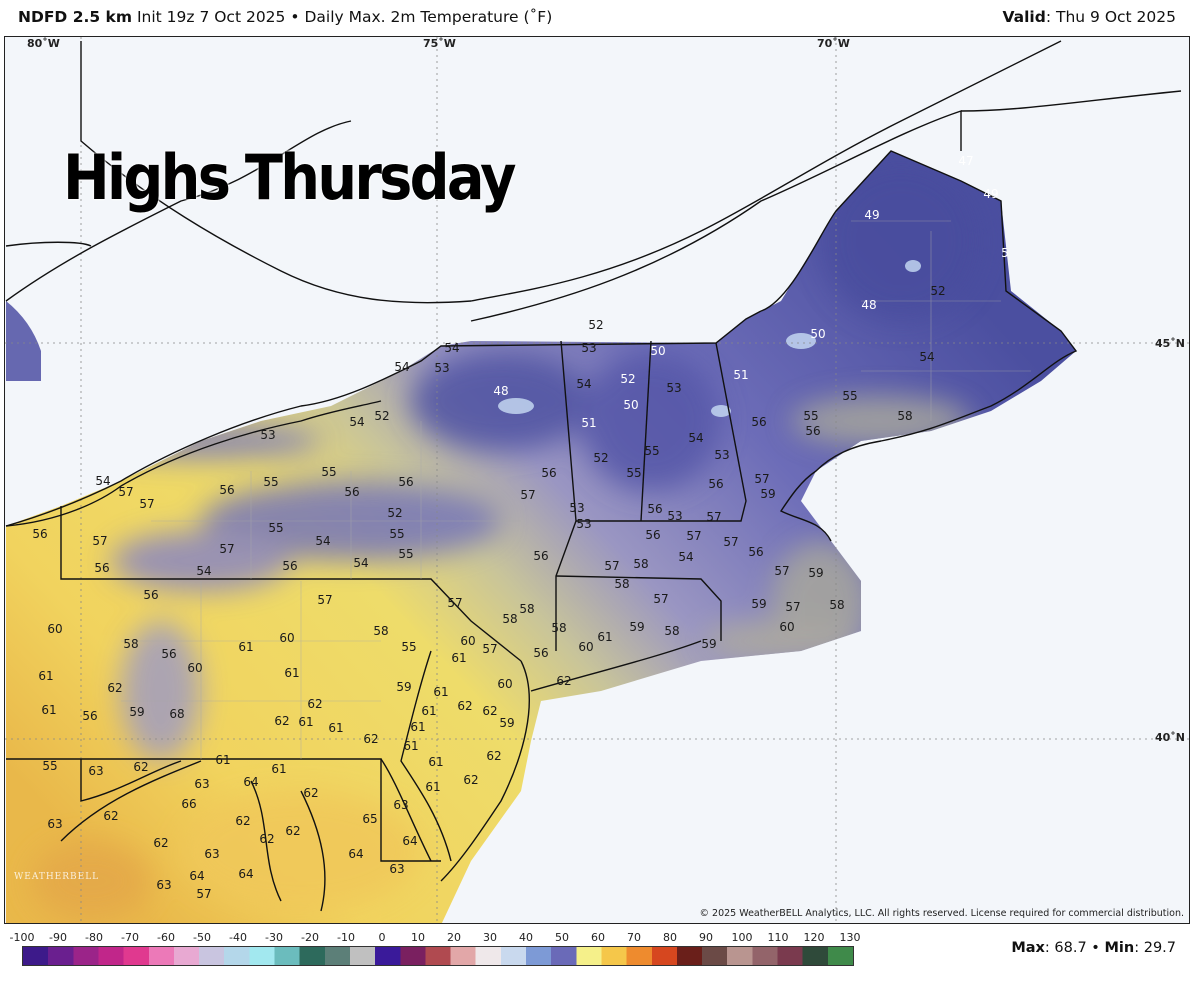 The image size is (1200, 984). Describe the element at coordinates (94, 937) in the screenshot. I see `colorbar-tick: -80` at that location.